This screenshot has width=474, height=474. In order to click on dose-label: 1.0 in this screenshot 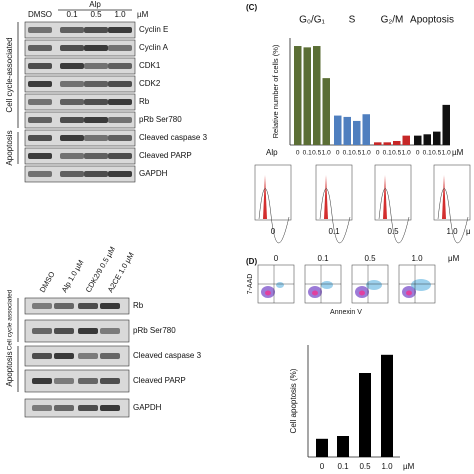, I will do `click(120, 14)`.